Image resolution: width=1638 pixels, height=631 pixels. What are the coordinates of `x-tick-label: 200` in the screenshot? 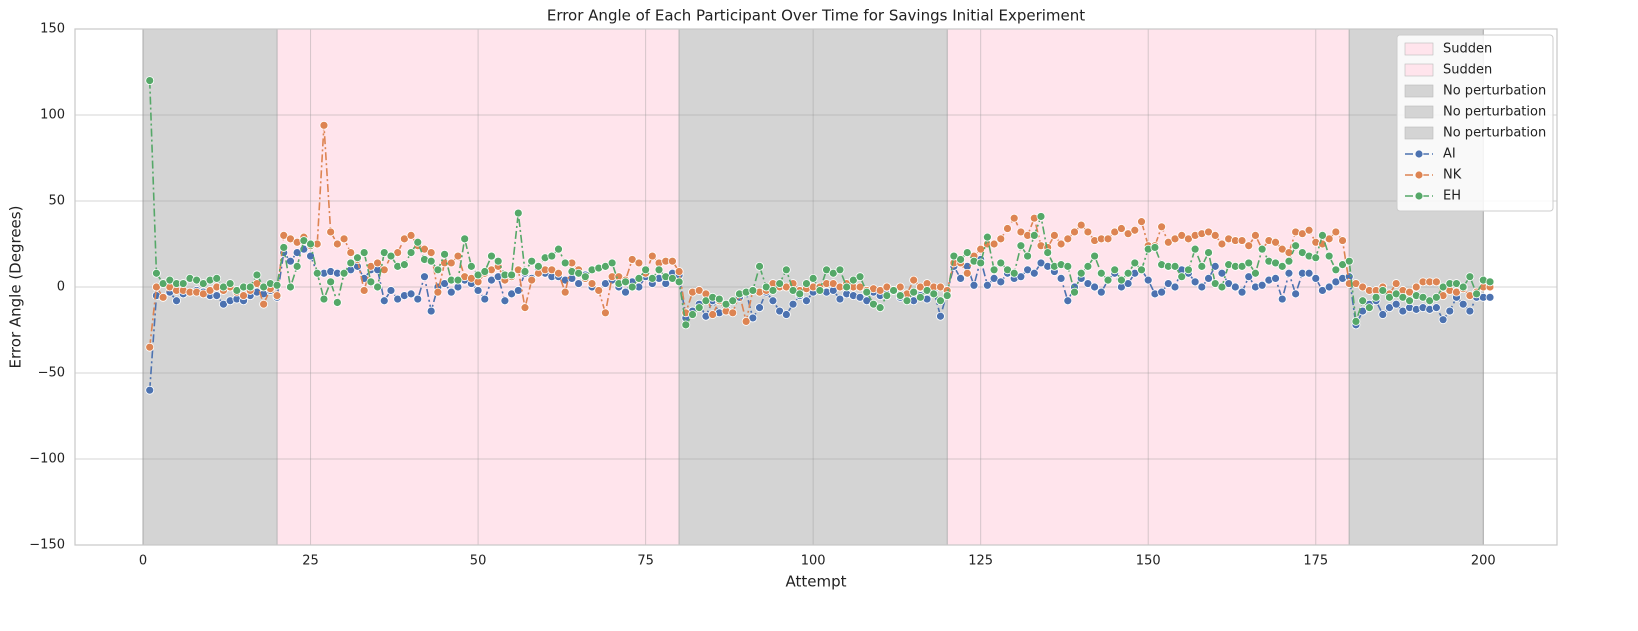 It's located at (1483, 561).